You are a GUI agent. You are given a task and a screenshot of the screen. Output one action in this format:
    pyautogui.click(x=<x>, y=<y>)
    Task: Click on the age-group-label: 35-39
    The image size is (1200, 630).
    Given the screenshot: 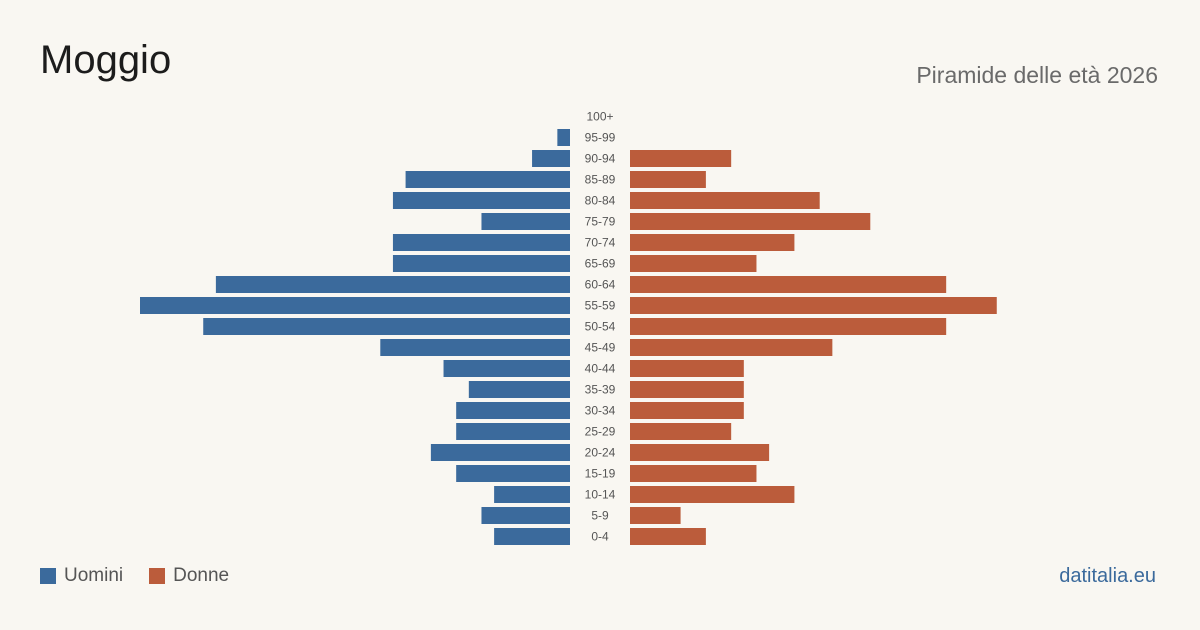 What is the action you would take?
    pyautogui.click(x=600, y=390)
    